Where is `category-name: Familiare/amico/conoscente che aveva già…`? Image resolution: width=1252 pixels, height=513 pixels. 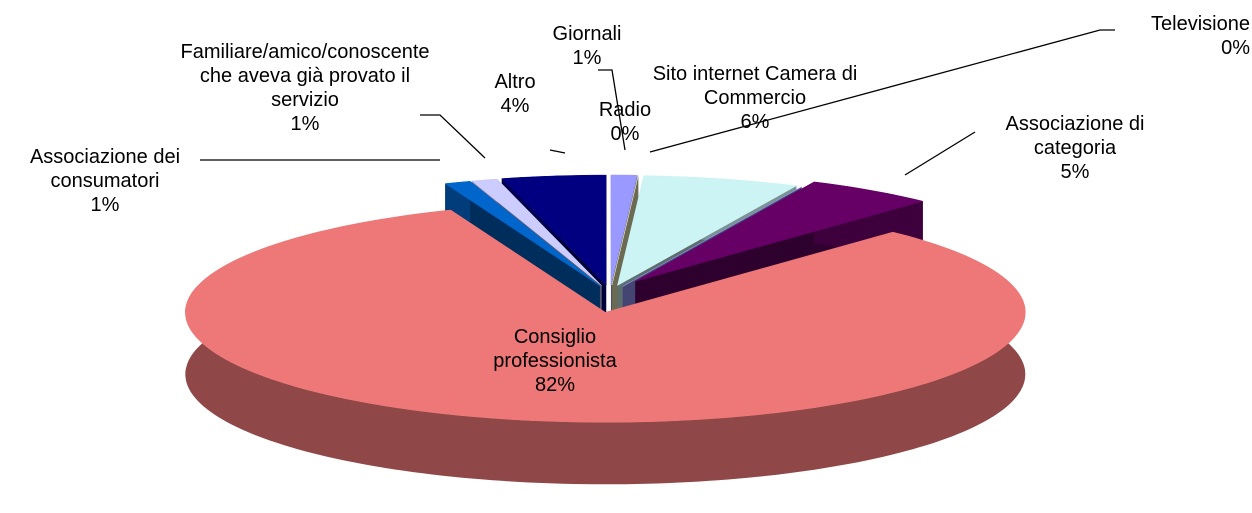
category-name: Familiare/amico/conoscente che aveva già… is located at coordinates (305, 76).